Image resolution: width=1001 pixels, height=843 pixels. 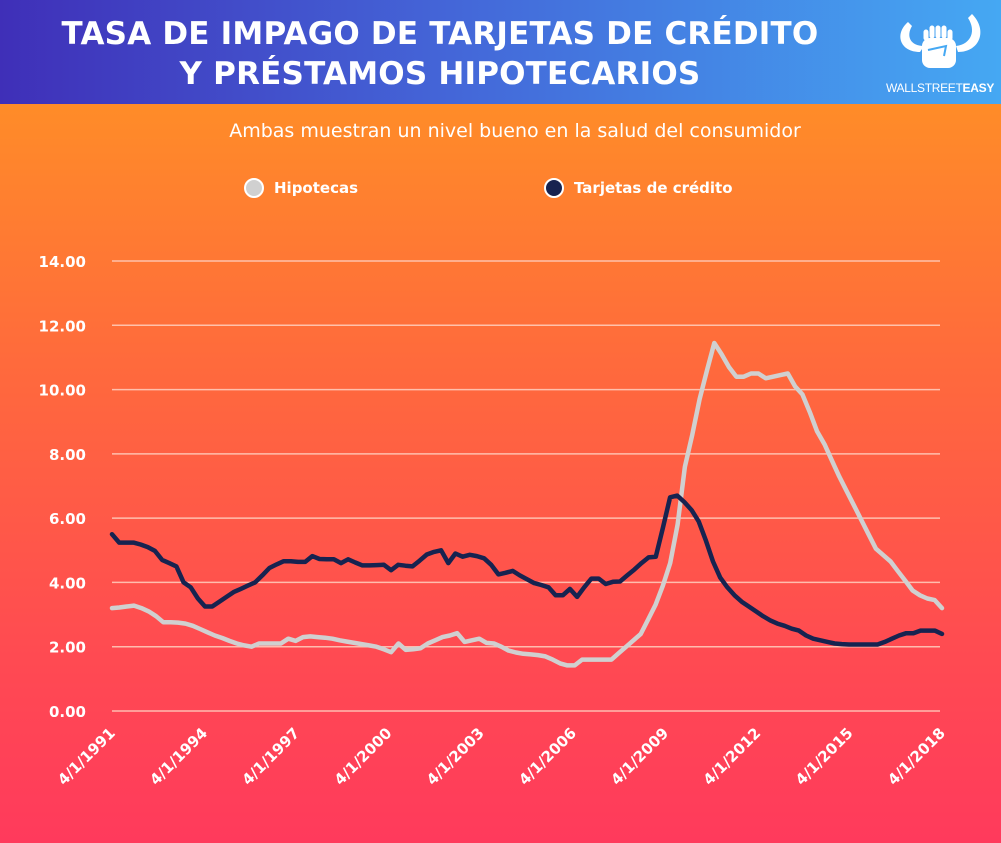 What do you see at coordinates (67, 519) in the screenshot?
I see `y-tick-label: 6.00` at bounding box center [67, 519].